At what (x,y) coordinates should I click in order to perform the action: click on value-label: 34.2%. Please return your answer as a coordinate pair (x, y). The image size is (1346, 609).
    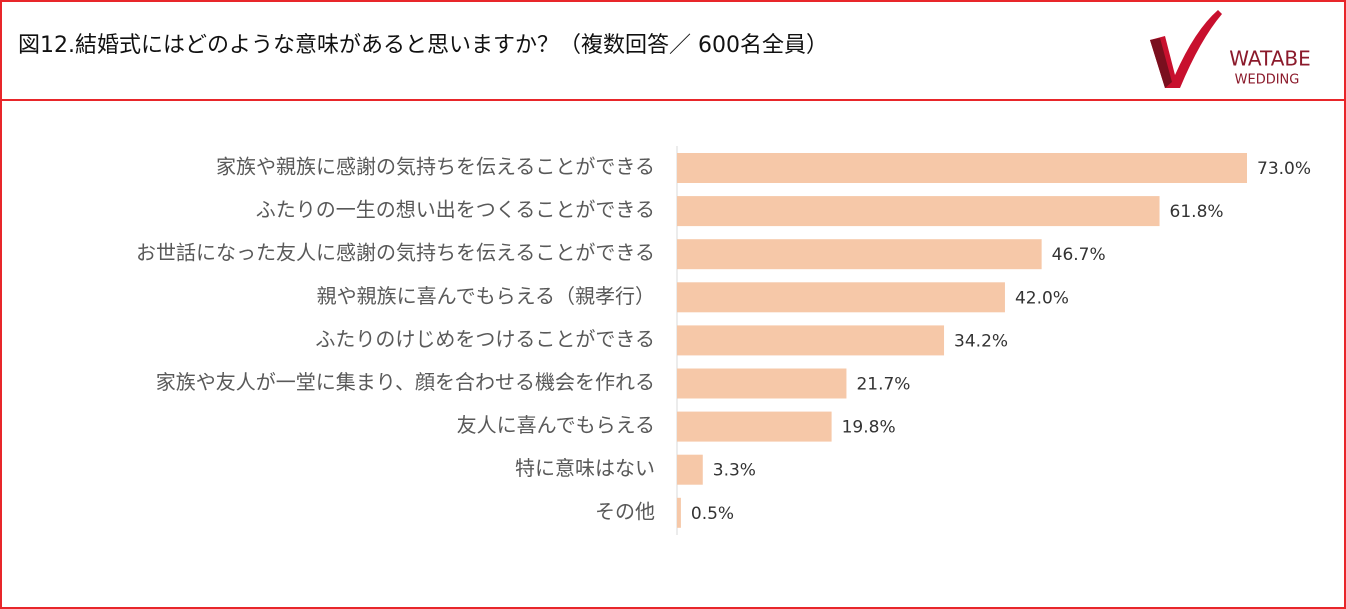
    Looking at the image, I should click on (981, 341).